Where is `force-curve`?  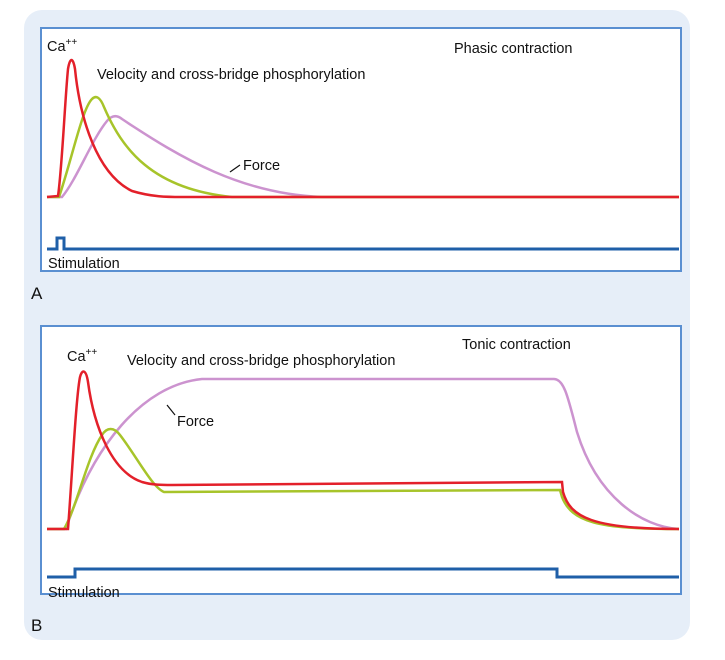 force-curve is located at coordinates (363, 157).